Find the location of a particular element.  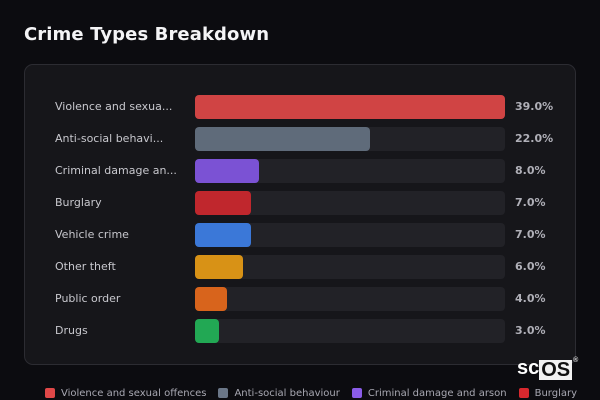

bar-value: 4.0% is located at coordinates (530, 298).